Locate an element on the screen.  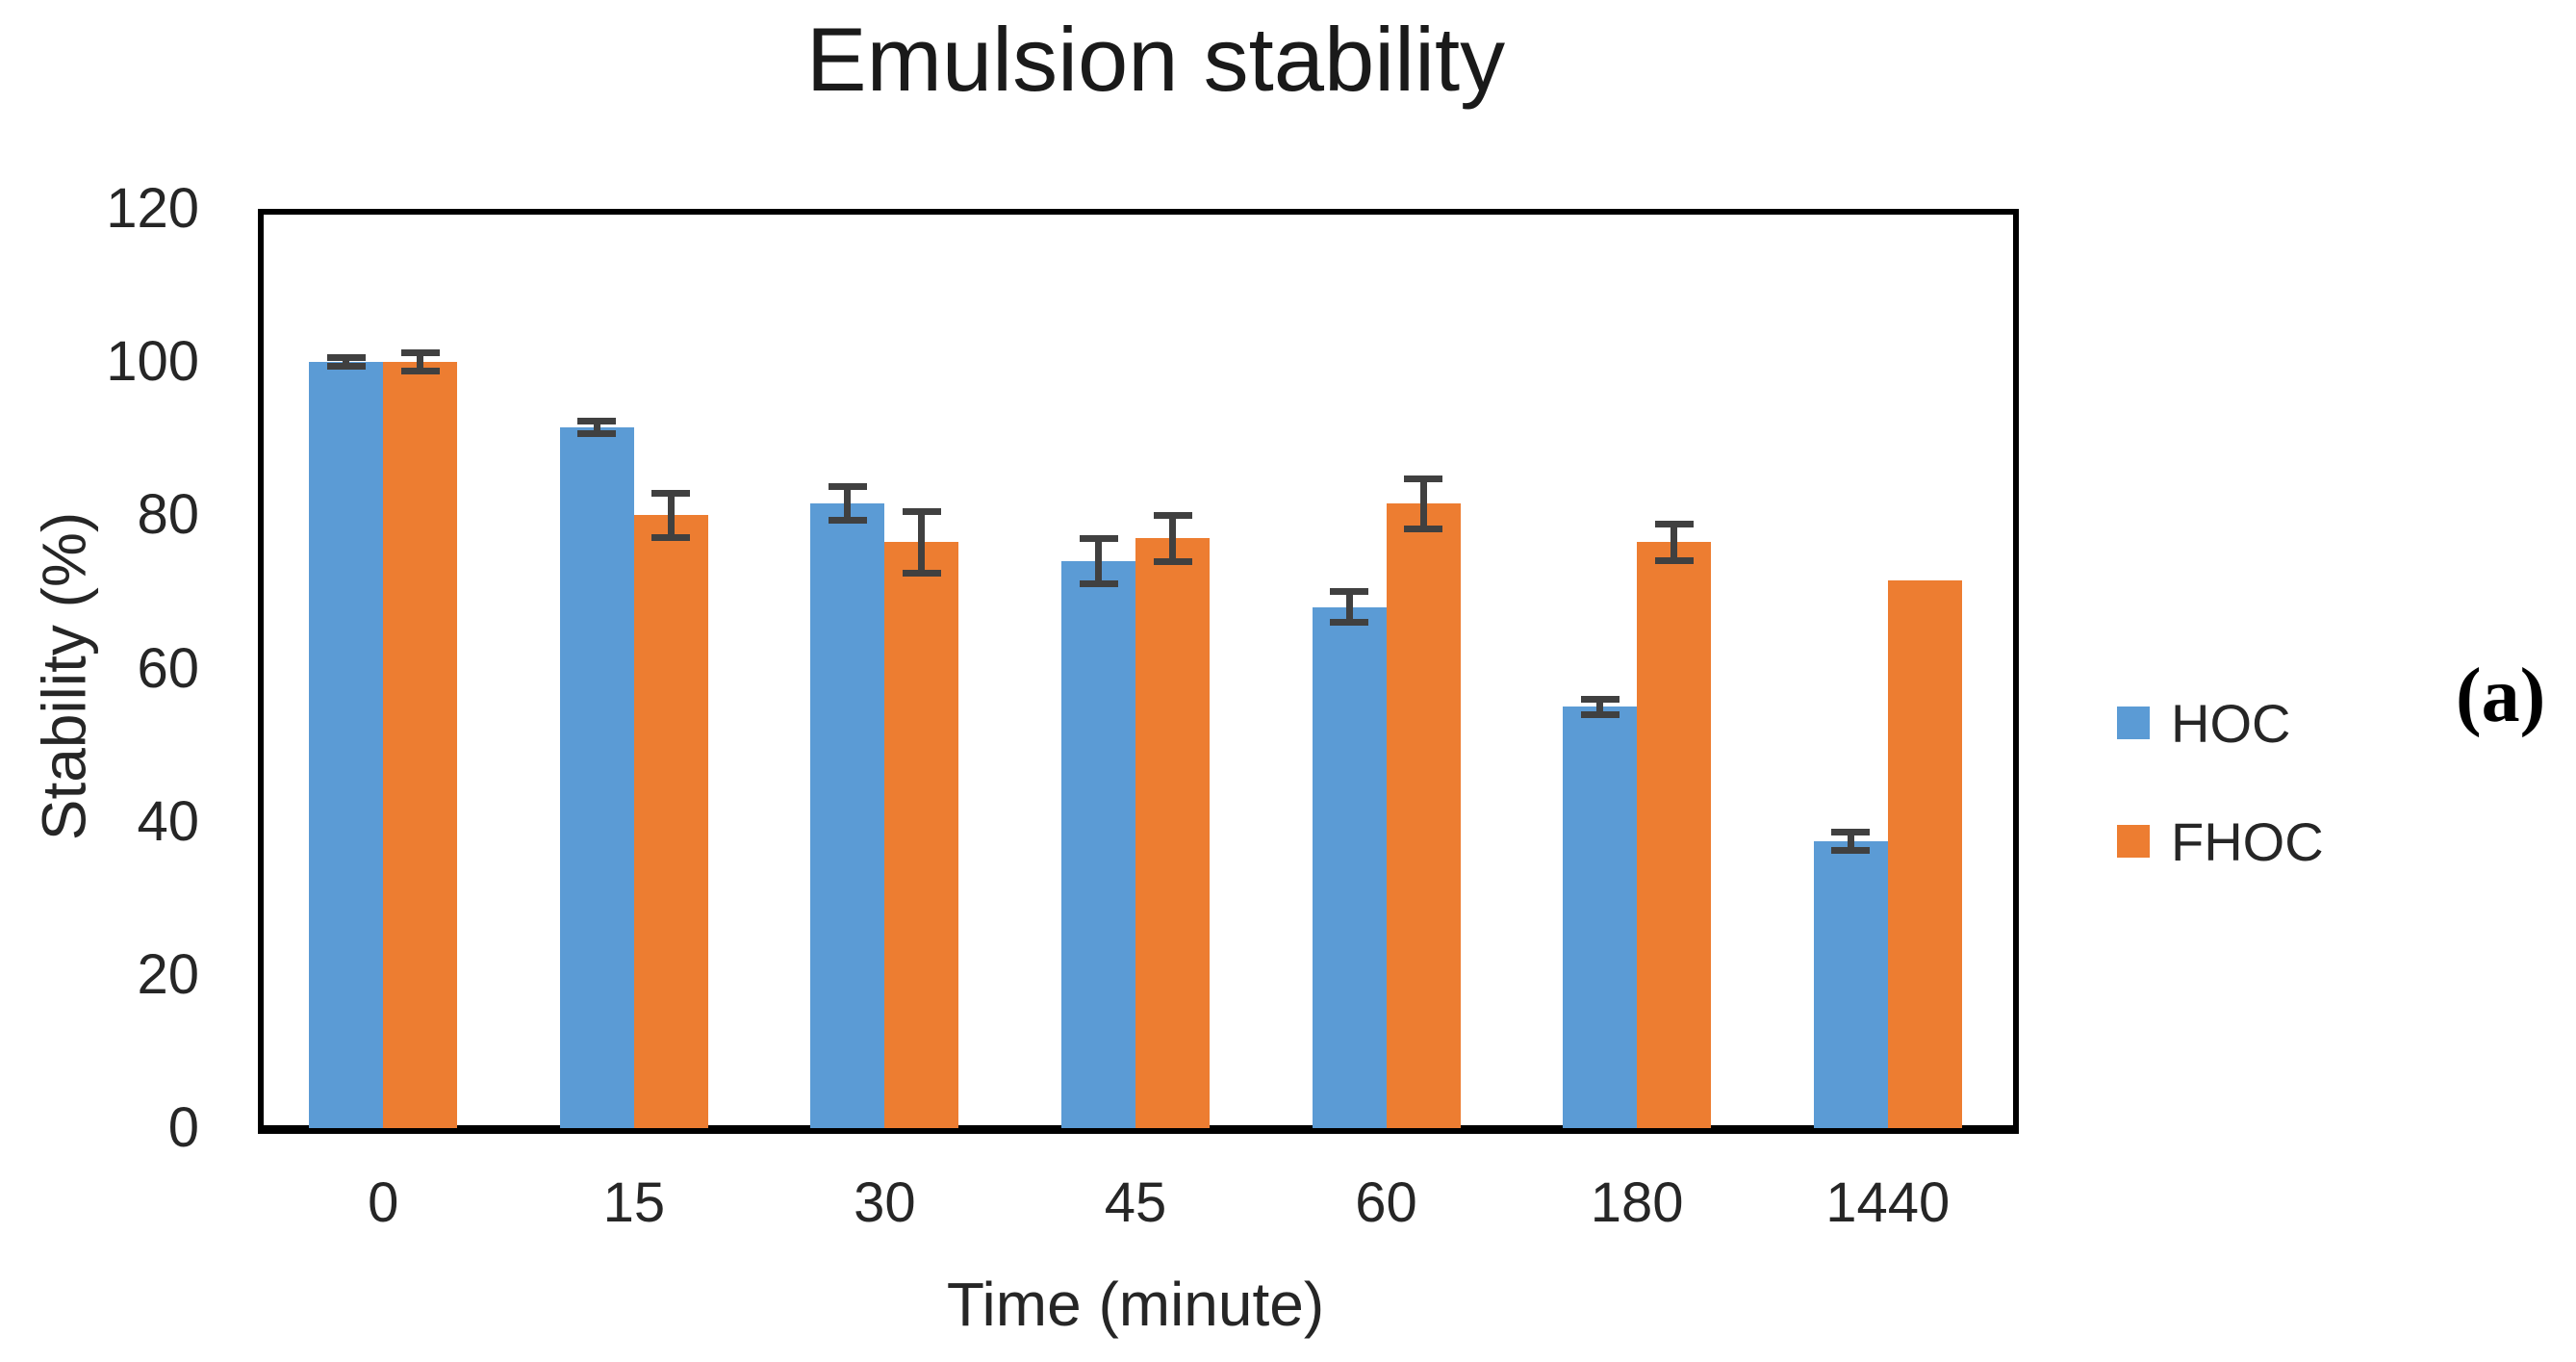
y-tick-label: 60 is located at coordinates (168, 668).